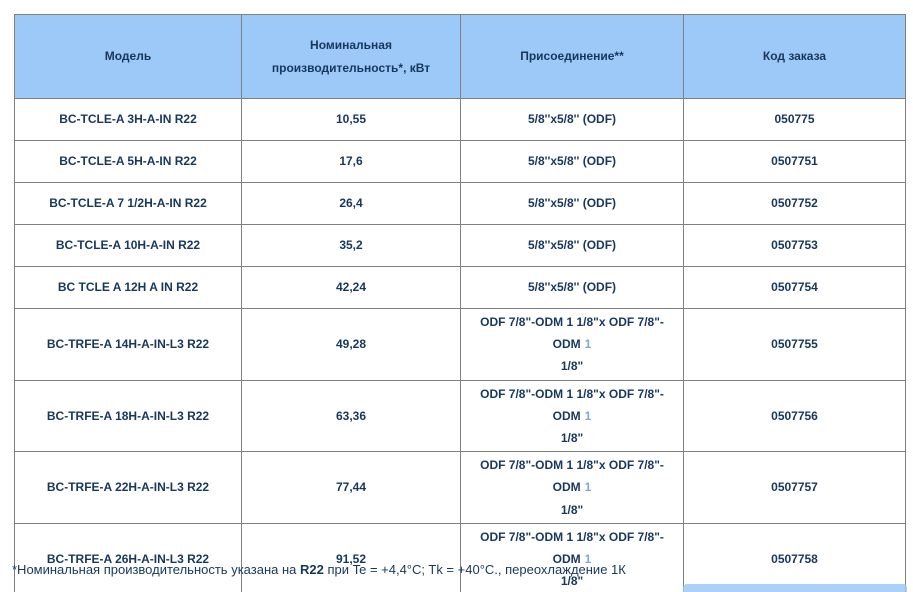  I want to click on cell-order-code: 0507751, so click(794, 161).